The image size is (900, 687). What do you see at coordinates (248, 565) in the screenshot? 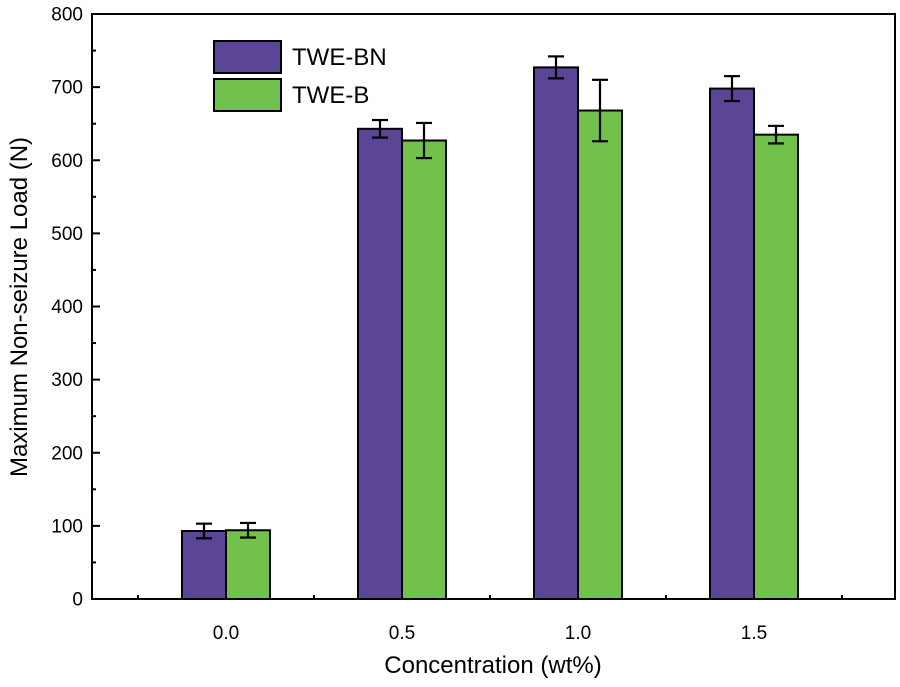
I see `bar-twe-b-0.0` at bounding box center [248, 565].